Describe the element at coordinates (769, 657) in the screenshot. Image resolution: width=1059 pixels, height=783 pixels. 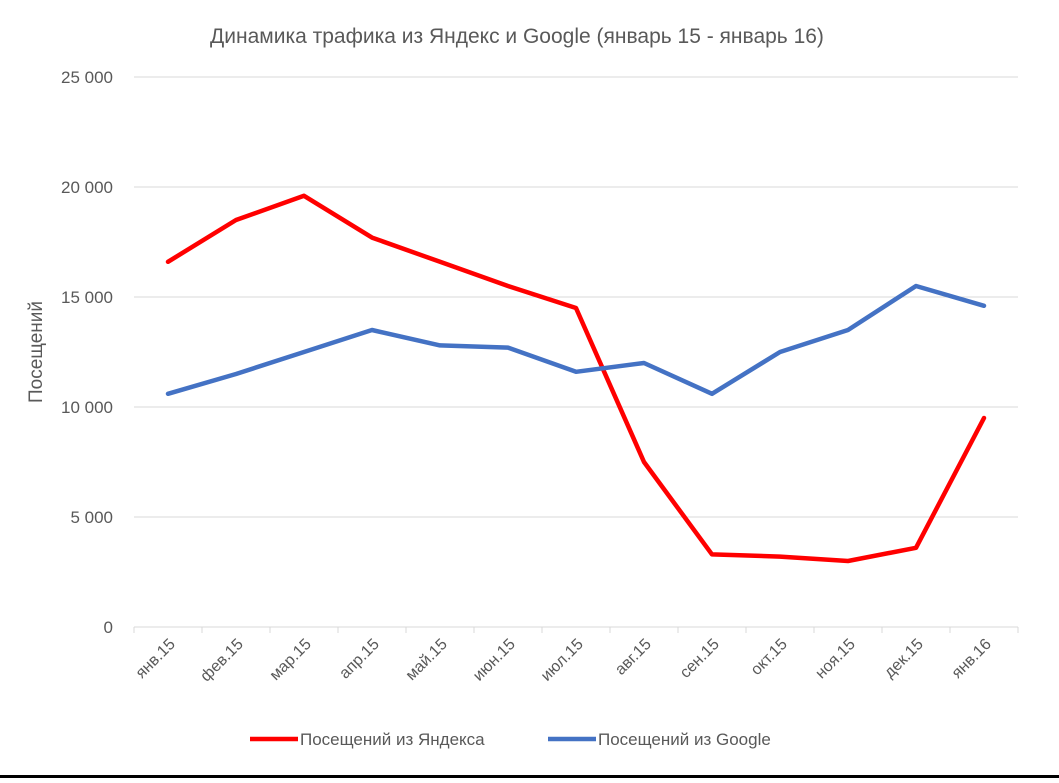
I see `x-tick-label: окт.15` at that location.